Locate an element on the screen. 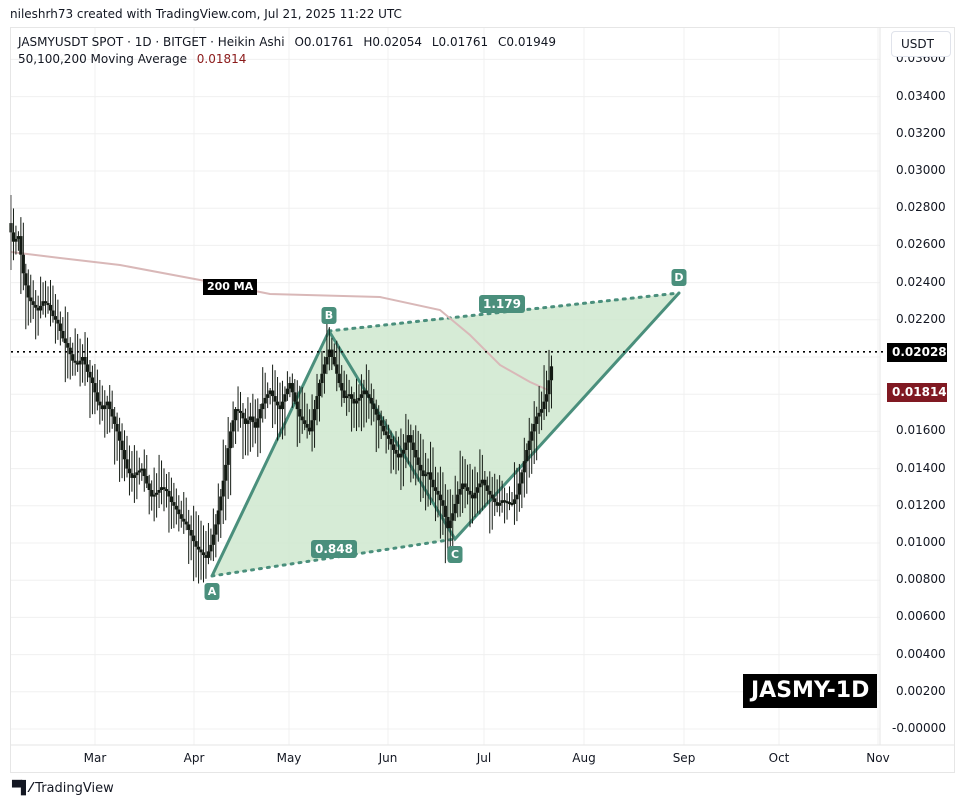 The image size is (965, 808). price-tick-label: 0.01600 is located at coordinates (921, 430).